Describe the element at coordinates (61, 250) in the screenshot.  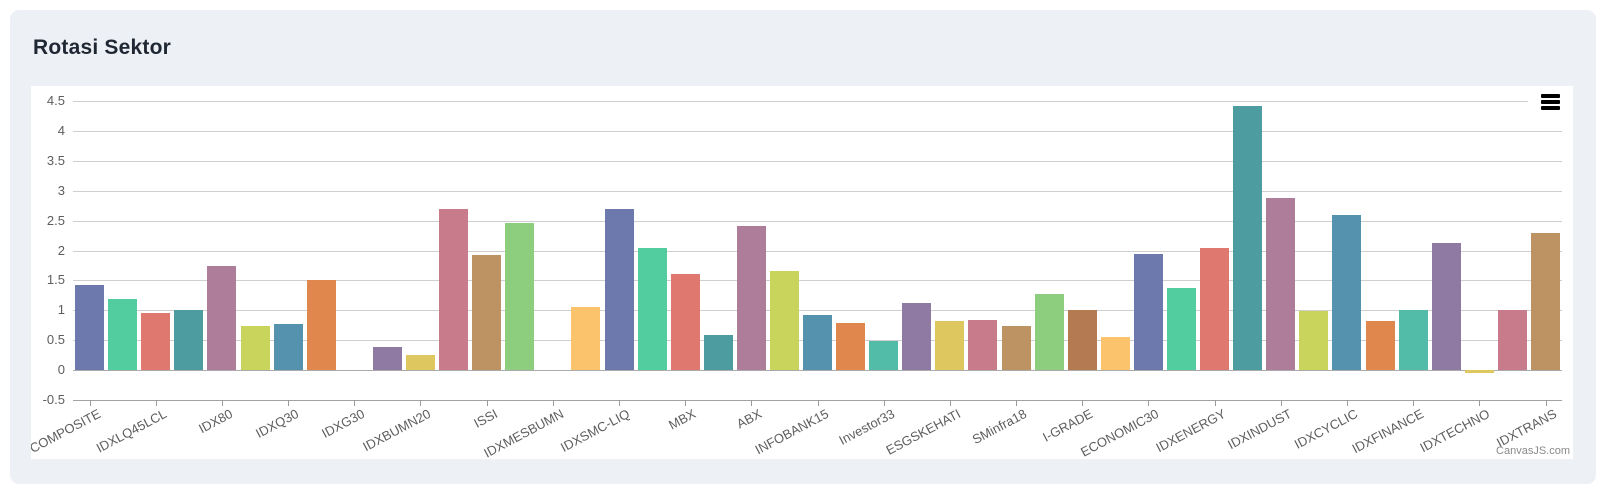
I see `y-axis-tick-label: 2` at that location.